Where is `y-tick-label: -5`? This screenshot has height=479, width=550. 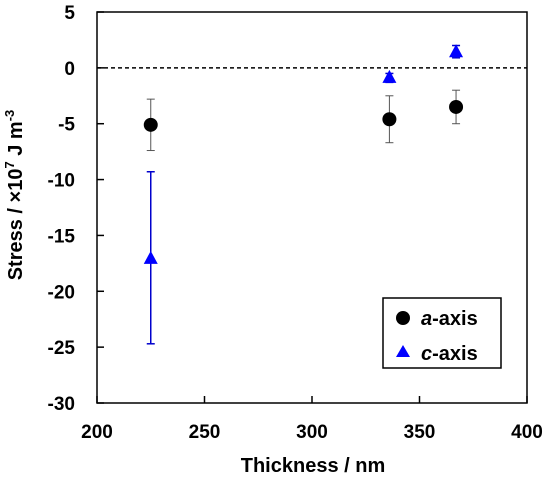 y-tick-label: -5 is located at coordinates (66, 125).